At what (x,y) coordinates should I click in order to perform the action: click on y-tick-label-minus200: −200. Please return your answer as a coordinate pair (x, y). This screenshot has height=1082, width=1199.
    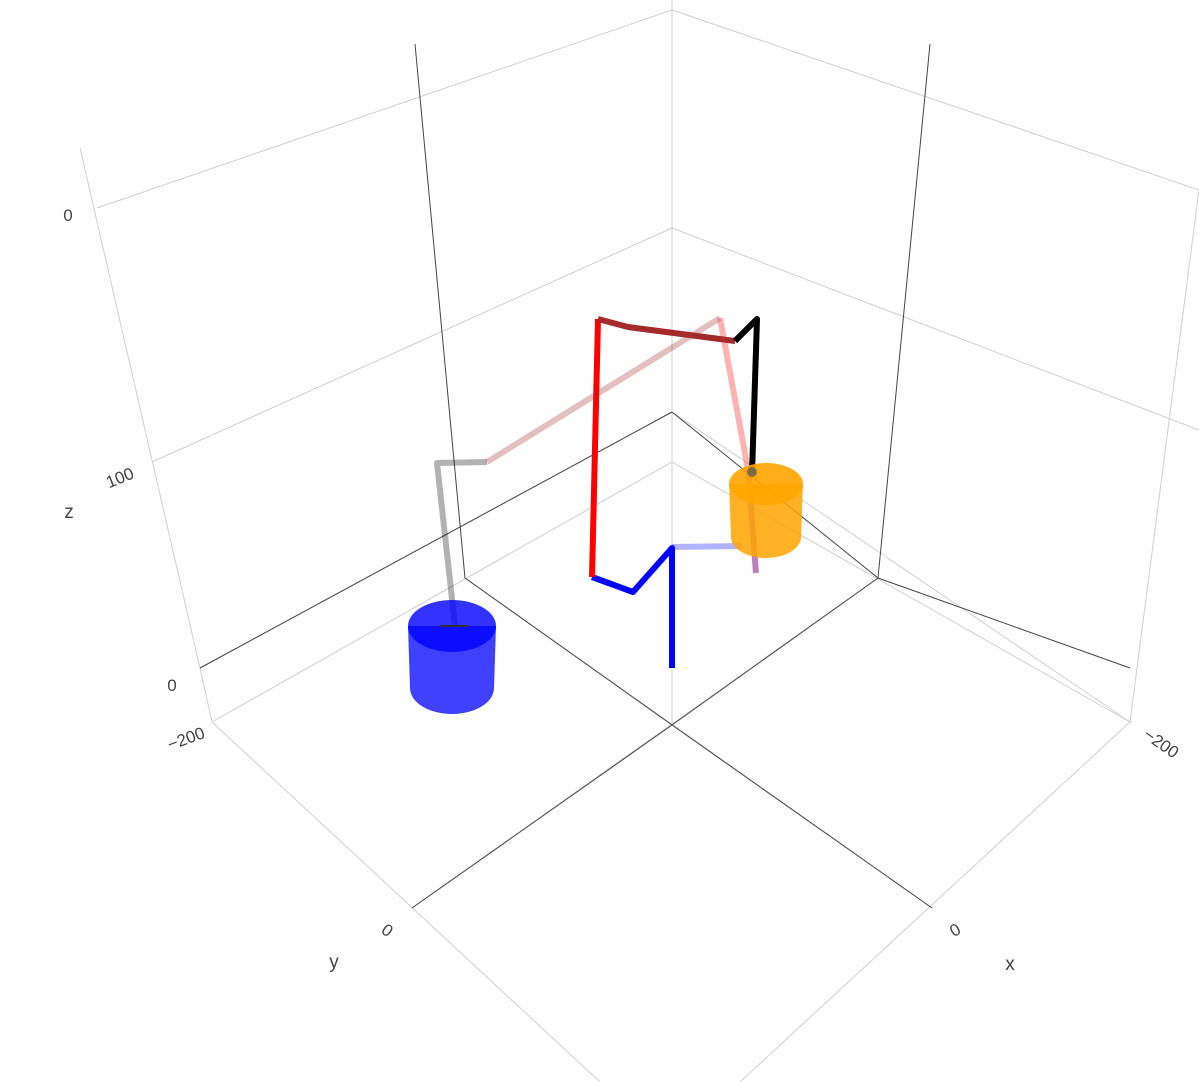
    Looking at the image, I should click on (186, 738).